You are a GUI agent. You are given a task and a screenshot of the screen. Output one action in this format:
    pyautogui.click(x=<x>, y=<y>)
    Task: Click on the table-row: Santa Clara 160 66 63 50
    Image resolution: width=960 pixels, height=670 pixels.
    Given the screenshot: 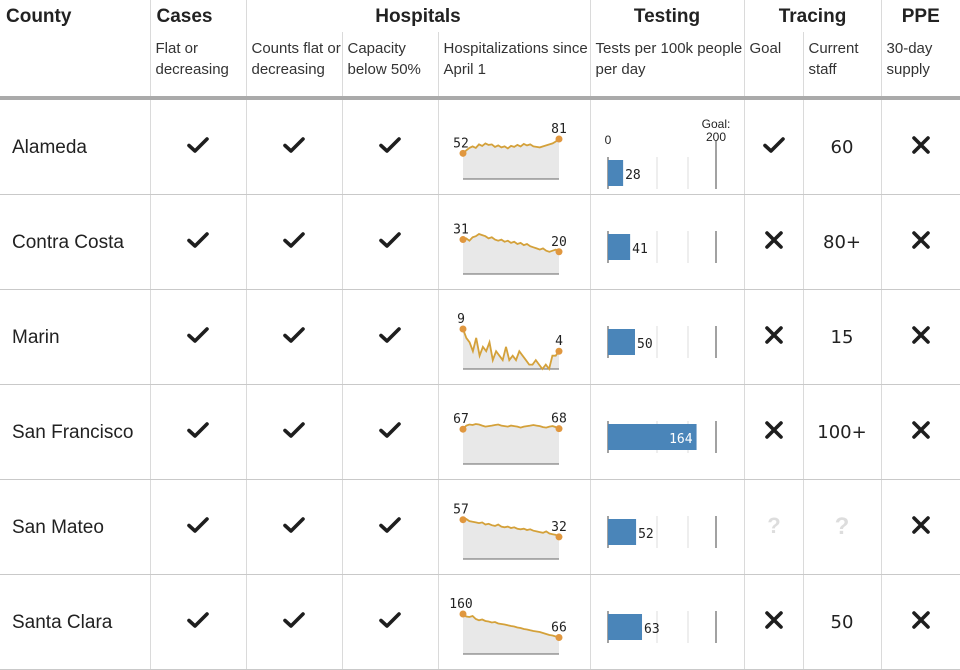 What is the action you would take?
    pyautogui.click(x=480, y=622)
    